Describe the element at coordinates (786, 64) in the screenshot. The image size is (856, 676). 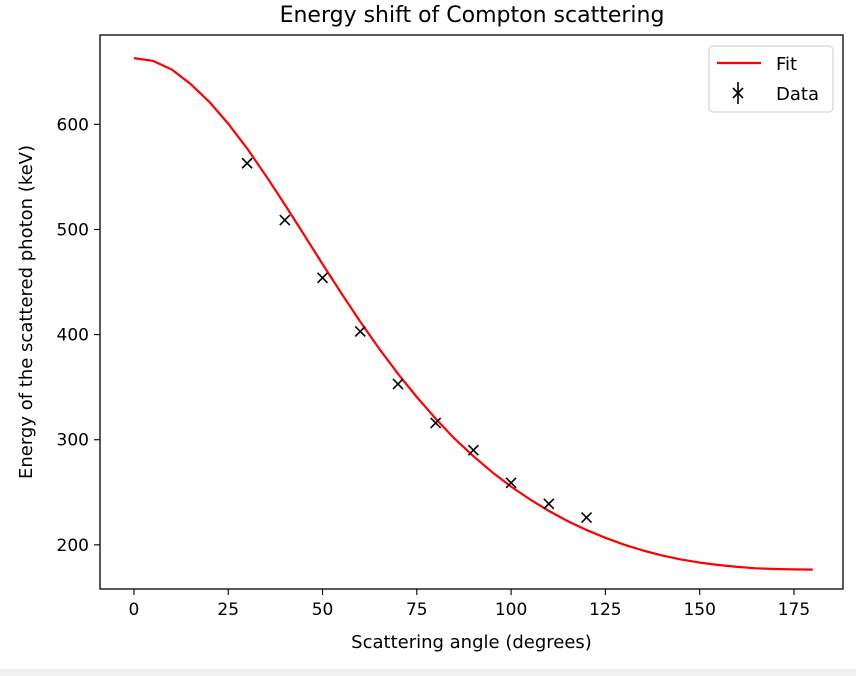
I see `legend-fit-label: Fit` at that location.